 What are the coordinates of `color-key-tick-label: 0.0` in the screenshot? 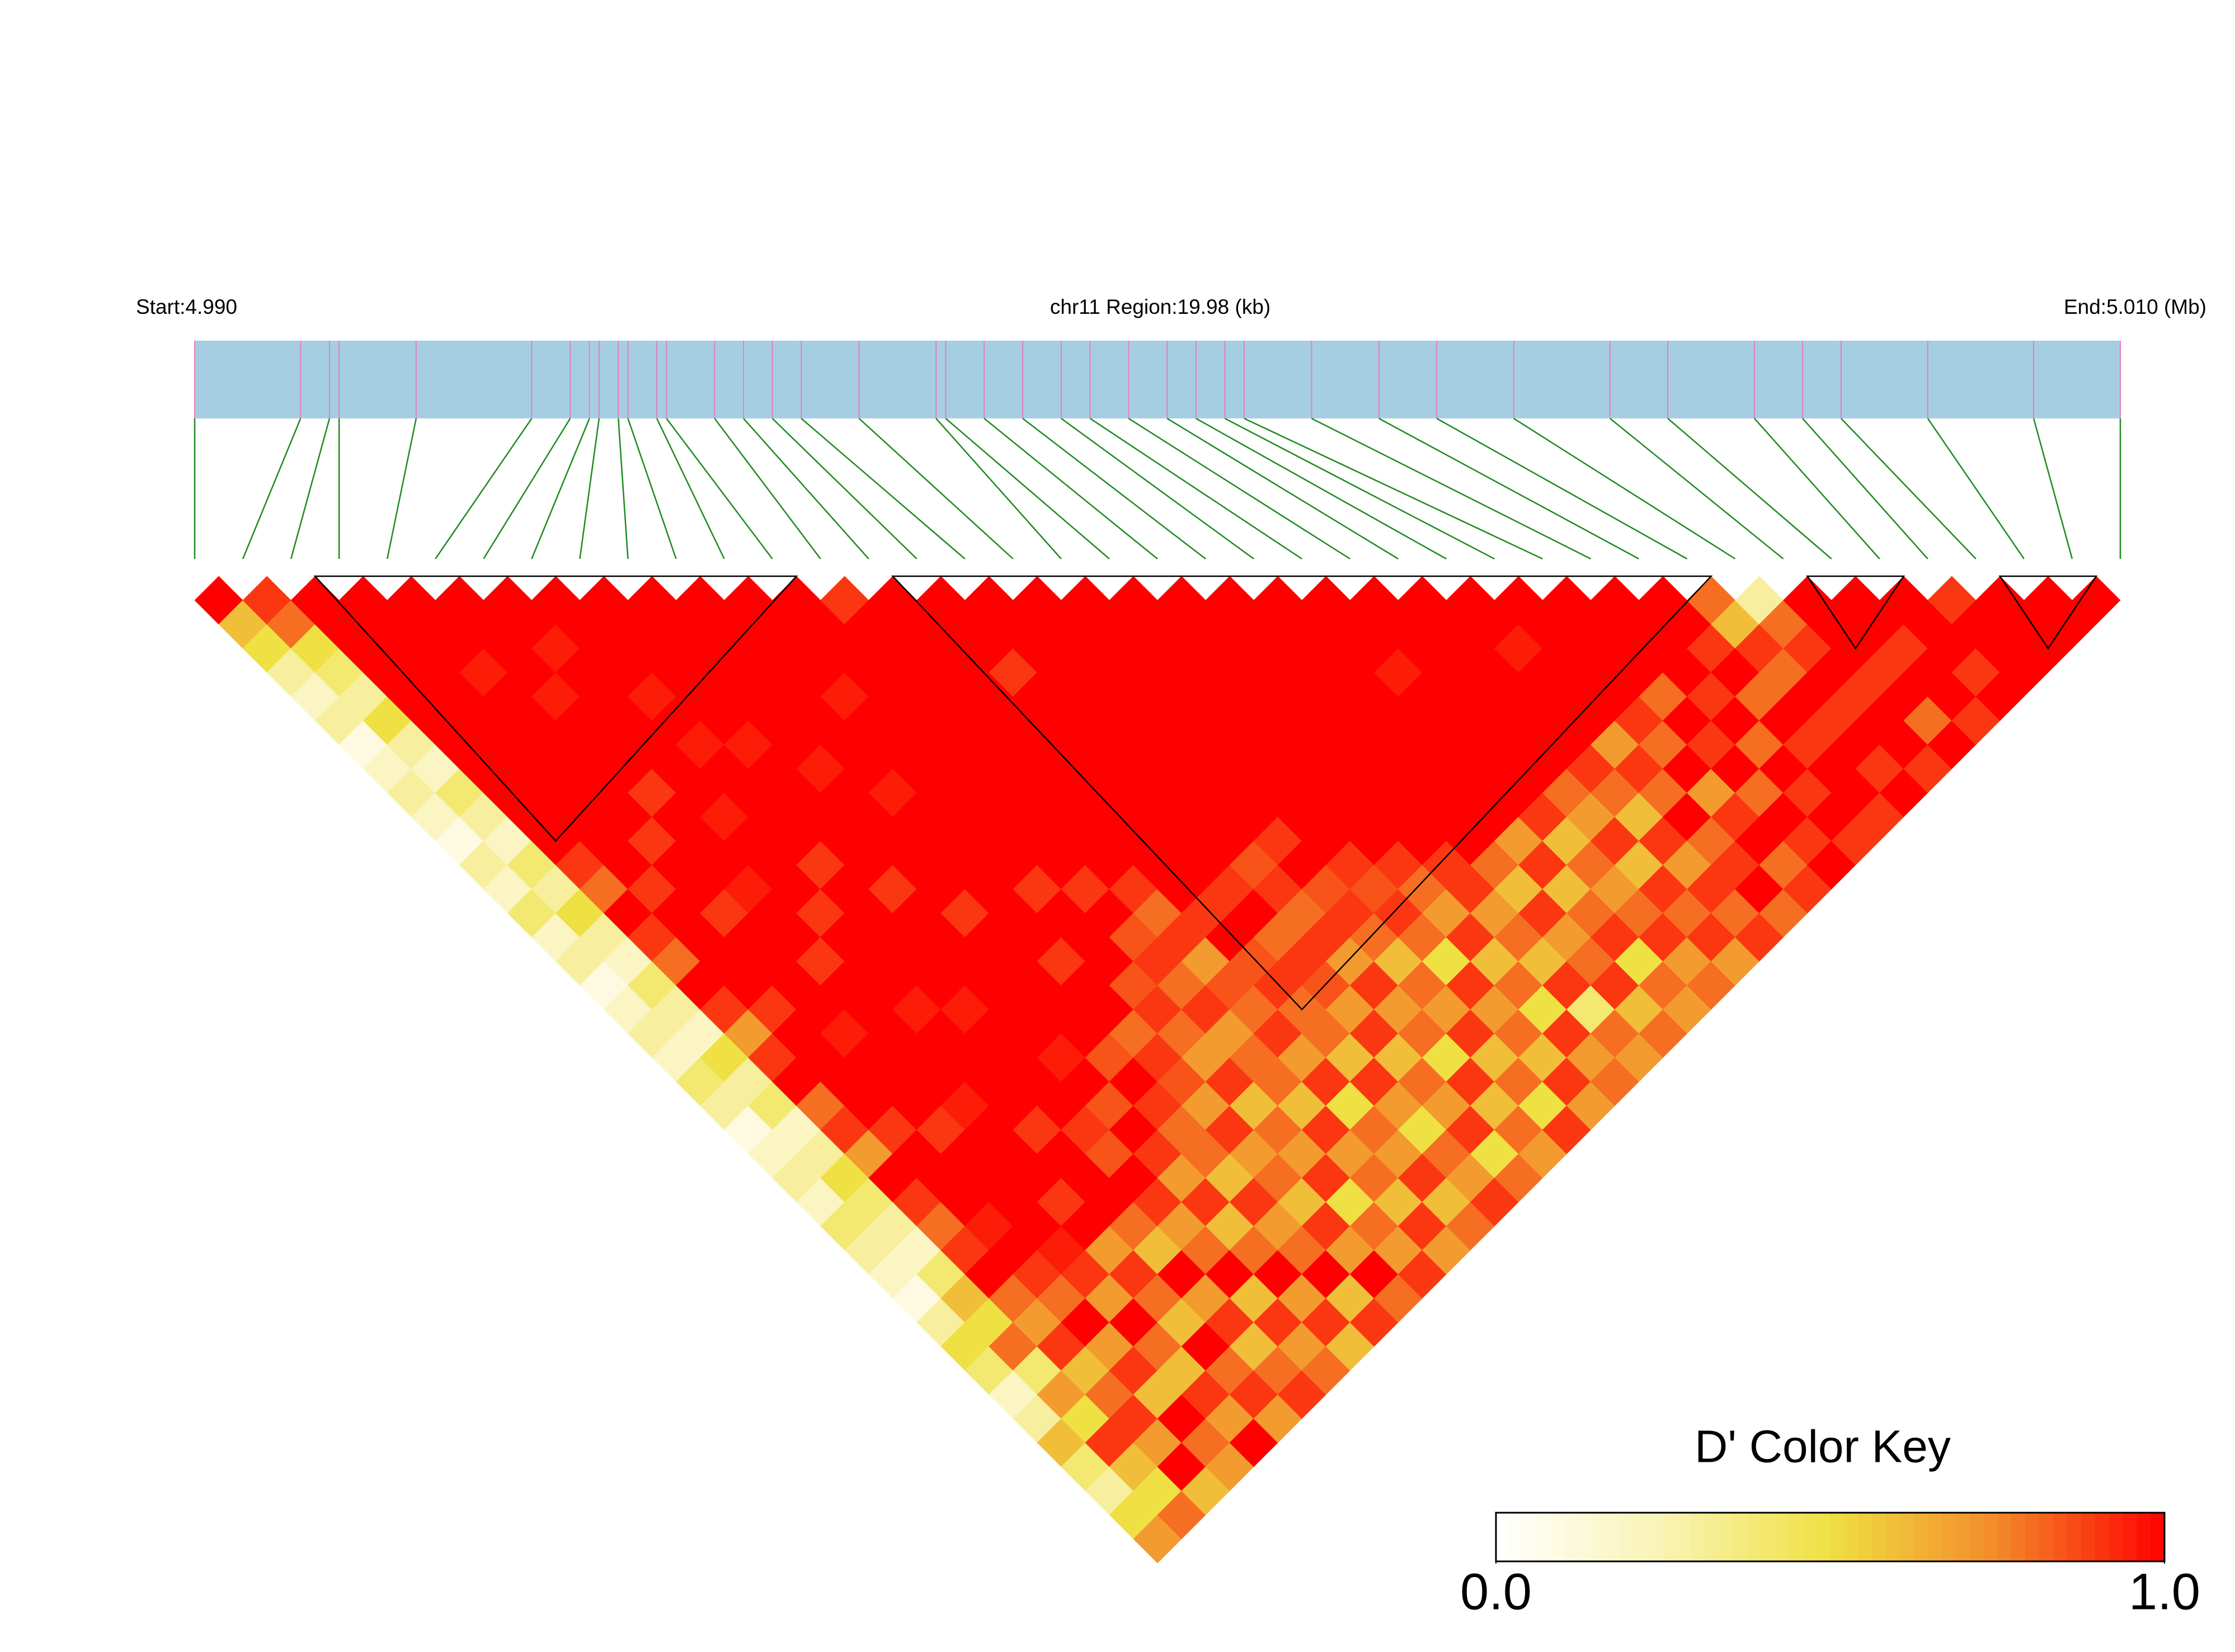 It's located at (1496, 1592).